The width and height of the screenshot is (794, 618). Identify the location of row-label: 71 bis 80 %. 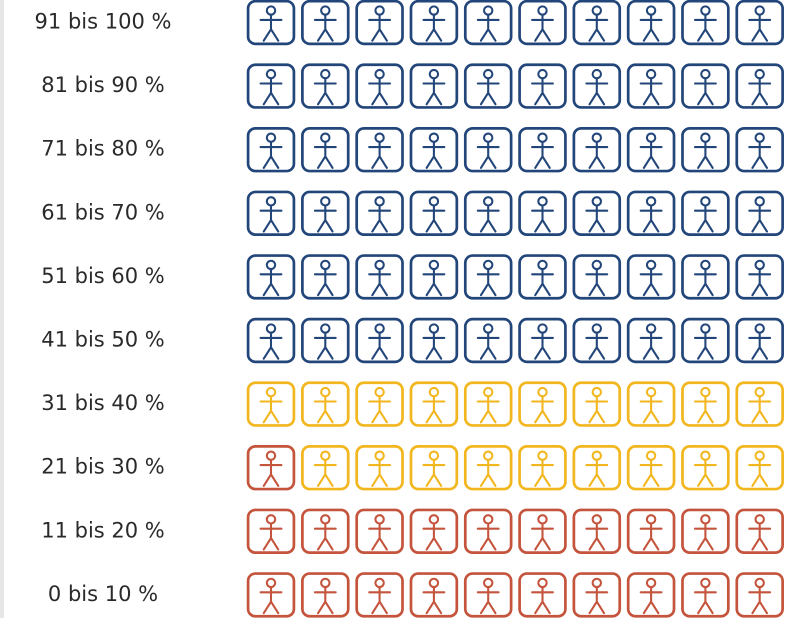
(103, 149).